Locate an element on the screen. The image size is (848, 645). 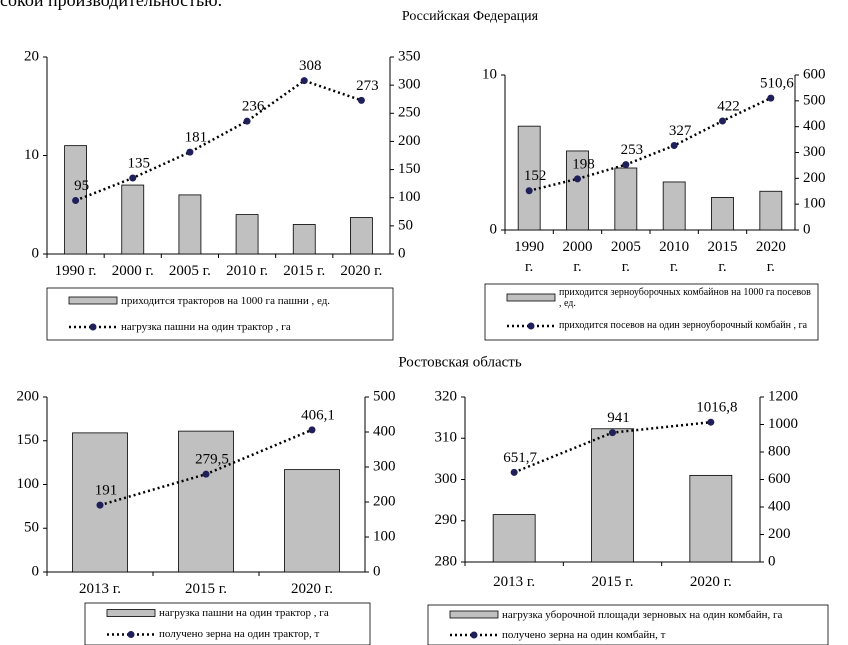
x-tick-label-box: 2005 г. is located at coordinates (189, 271).